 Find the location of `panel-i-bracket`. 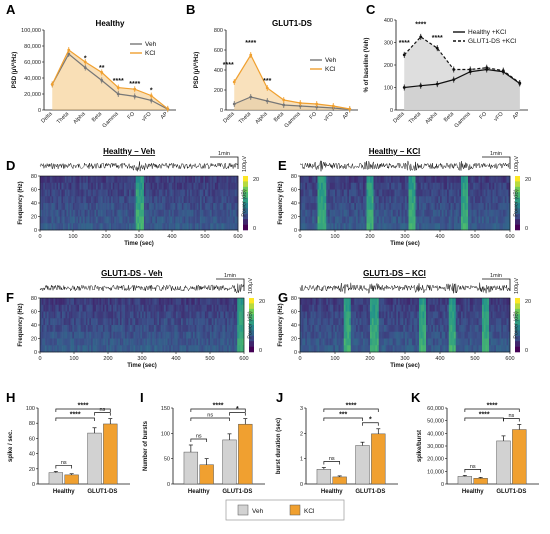

panel-i-bracket is located at coordinates (237, 414).